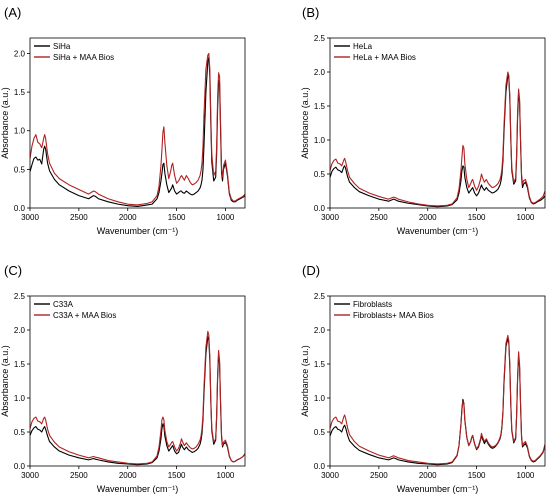 The width and height of the screenshot is (550, 500). What do you see at coordinates (62, 46) in the screenshot?
I see `legend-label: SiHa` at bounding box center [62, 46].